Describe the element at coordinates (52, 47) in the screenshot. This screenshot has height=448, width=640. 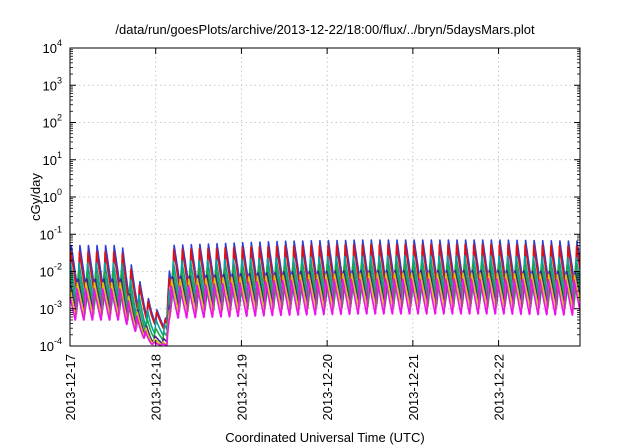
I see `y-tick-label: 10⁴` at that location.